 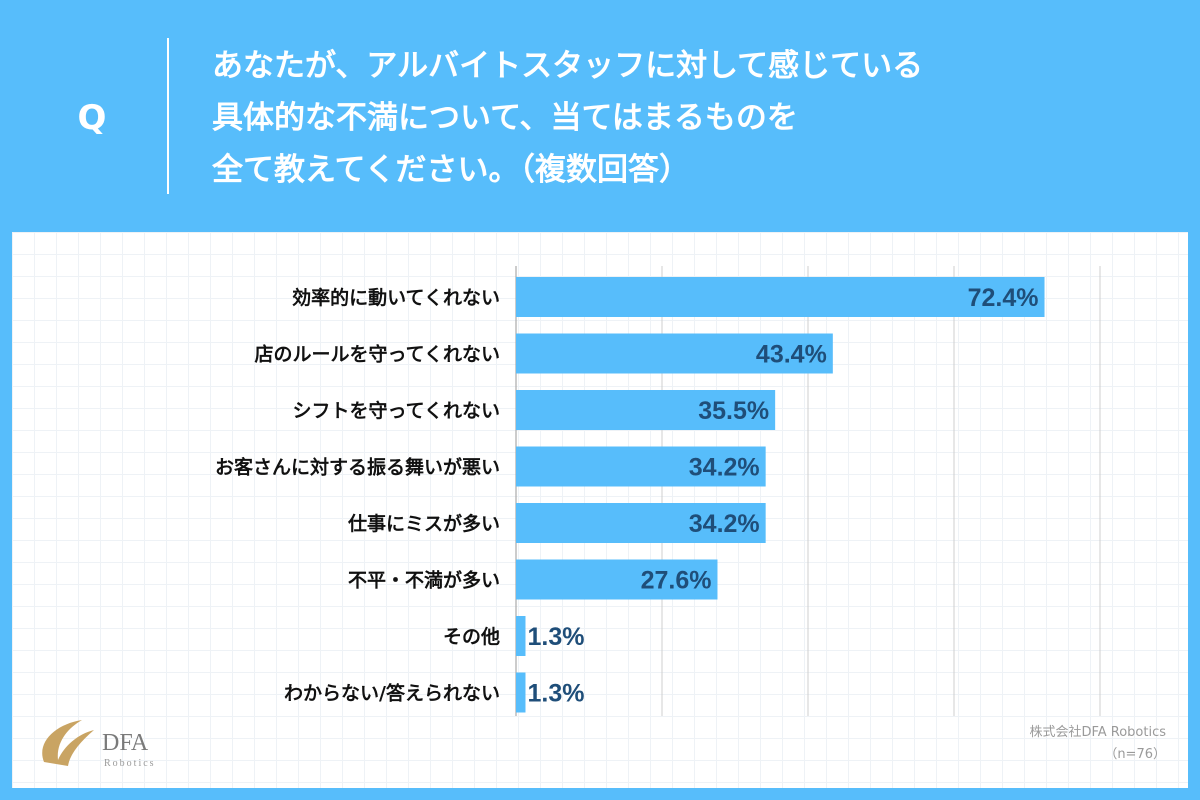 What do you see at coordinates (168, 116) in the screenshot?
I see `header-divider` at bounding box center [168, 116].